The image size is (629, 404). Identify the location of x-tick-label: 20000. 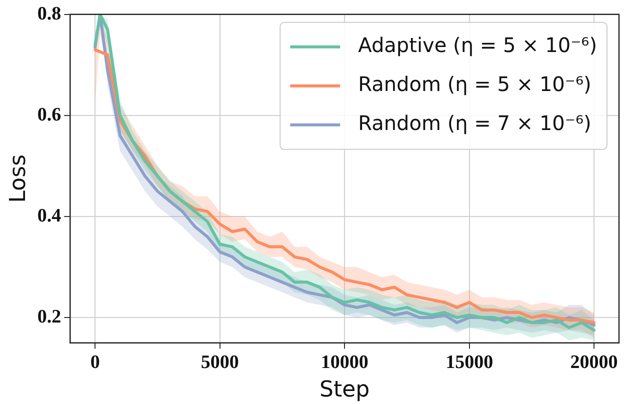
(594, 363).